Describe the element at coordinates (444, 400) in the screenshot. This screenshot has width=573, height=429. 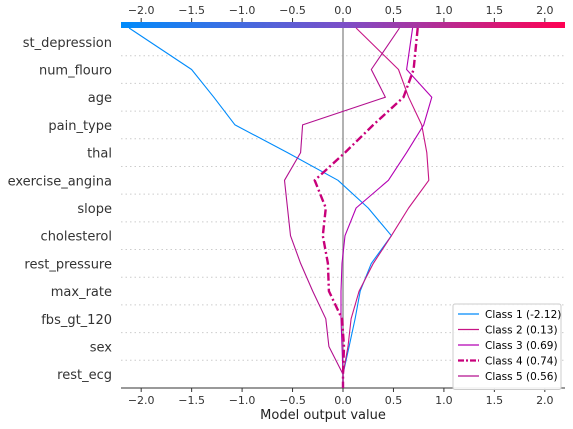
I see `bottom-tick-label: 1.0` at that location.